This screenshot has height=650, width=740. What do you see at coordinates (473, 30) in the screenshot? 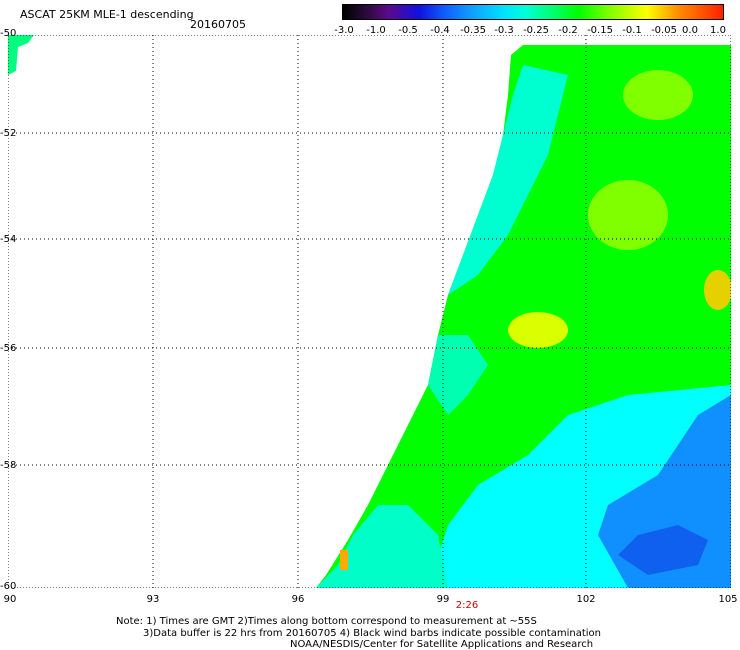
I see `colorbar-tick: -0.35` at bounding box center [473, 30].